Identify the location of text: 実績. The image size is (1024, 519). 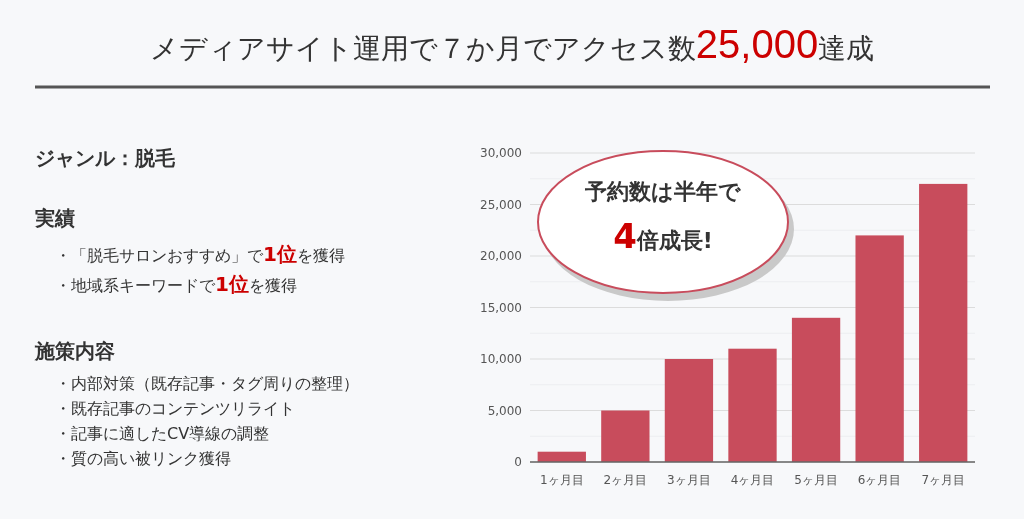
(55, 218).